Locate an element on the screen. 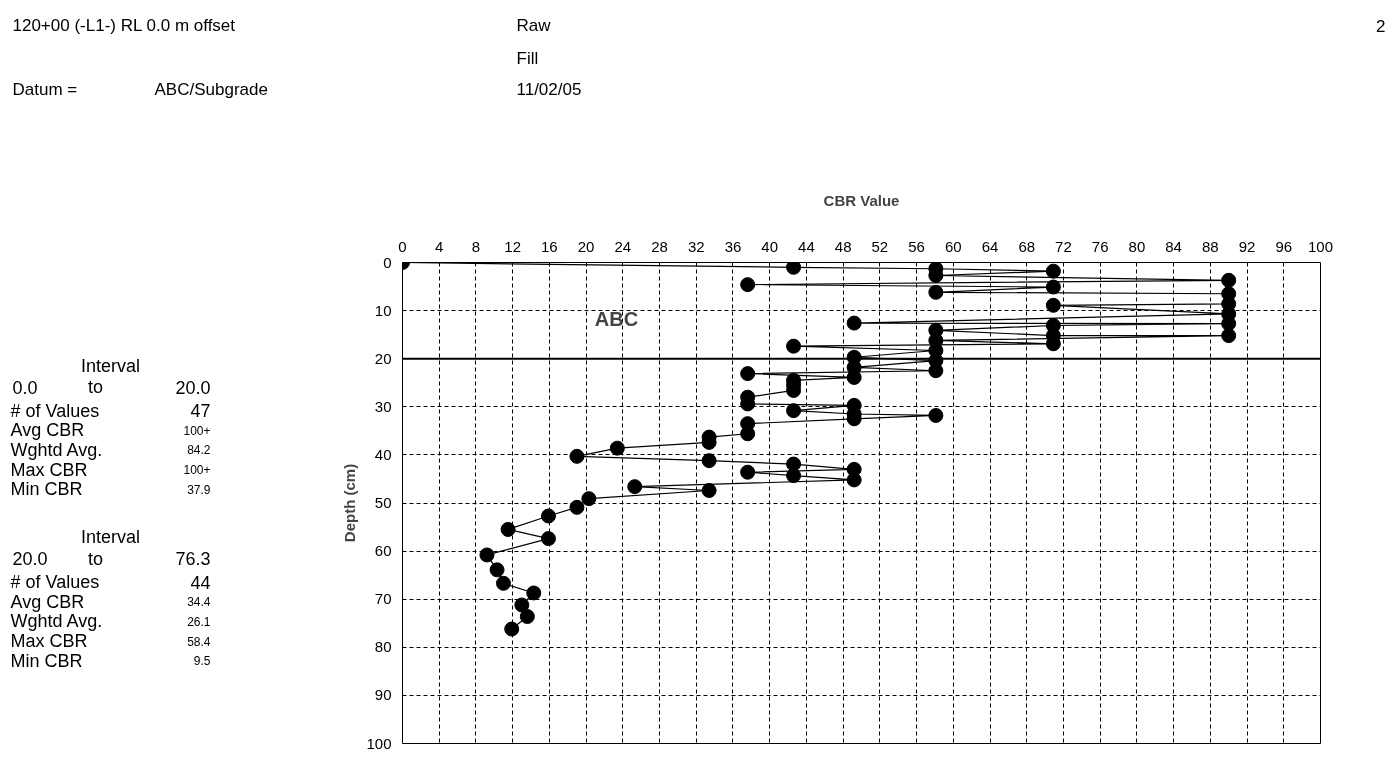 Image resolution: width=1395 pixels, height=772 pixels. text: 84.2 is located at coordinates (199, 450).